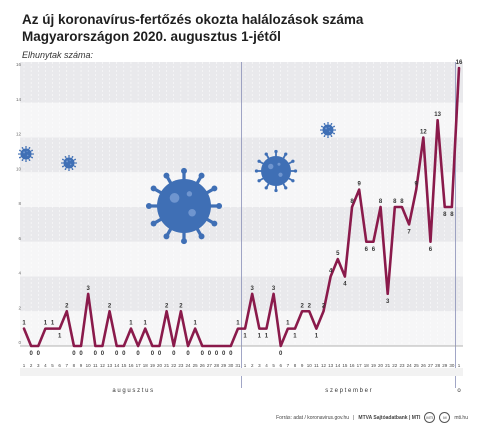 This screenshot has height=427, width=480. What do you see at coordinates (19, 238) in the screenshot?
I see `y-tick-label: 6` at bounding box center [19, 238].